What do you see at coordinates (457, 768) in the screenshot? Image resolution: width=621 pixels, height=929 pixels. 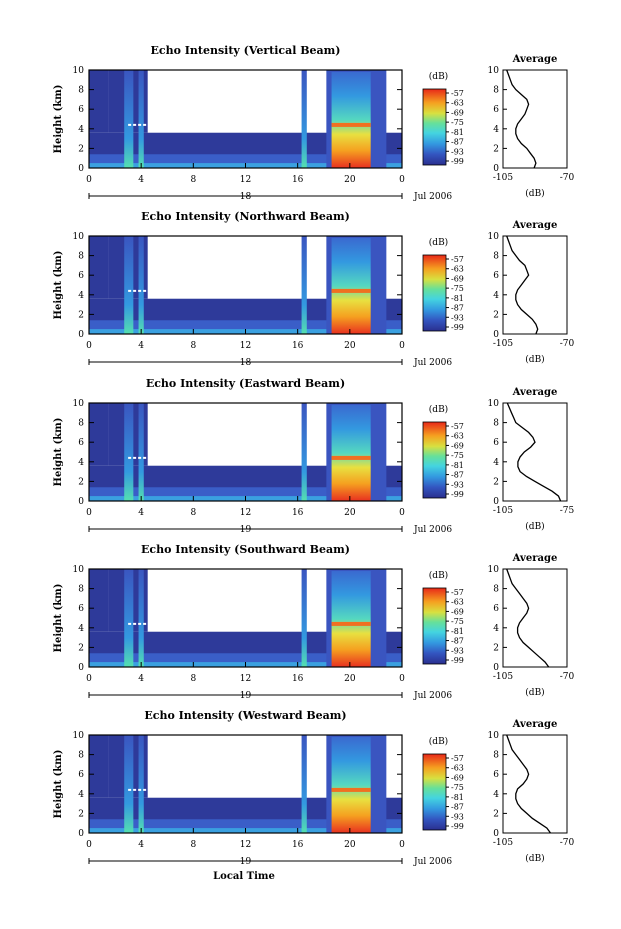 I see `colorbar-tick-label: -63` at bounding box center [457, 768].